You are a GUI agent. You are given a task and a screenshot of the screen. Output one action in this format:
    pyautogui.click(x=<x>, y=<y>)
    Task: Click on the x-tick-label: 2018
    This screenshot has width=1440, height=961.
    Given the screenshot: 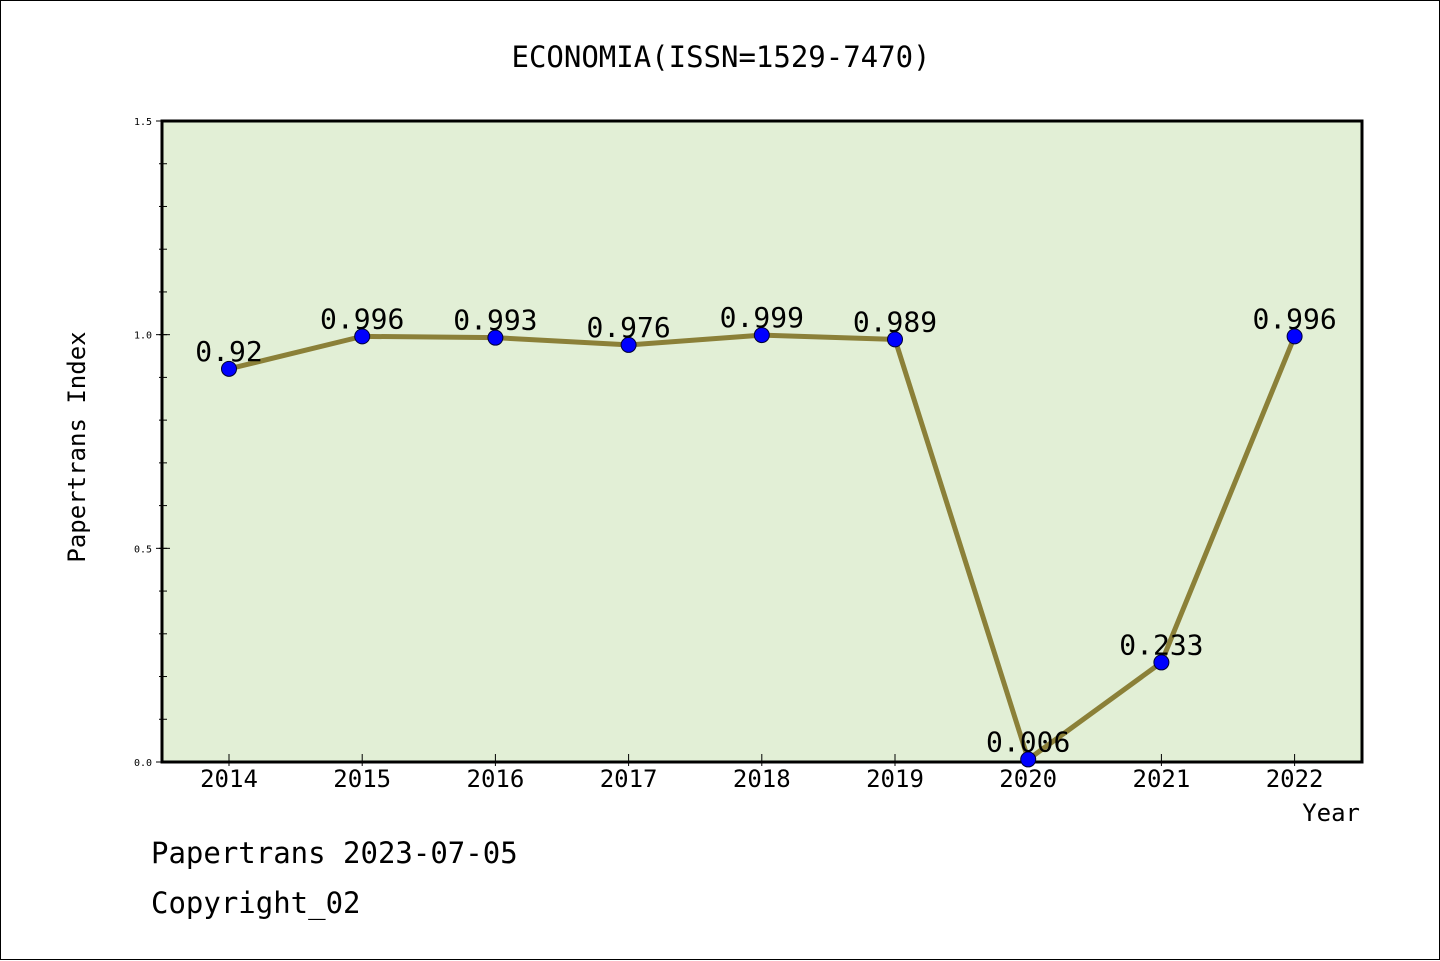 What is the action you would take?
    pyautogui.click(x=762, y=779)
    